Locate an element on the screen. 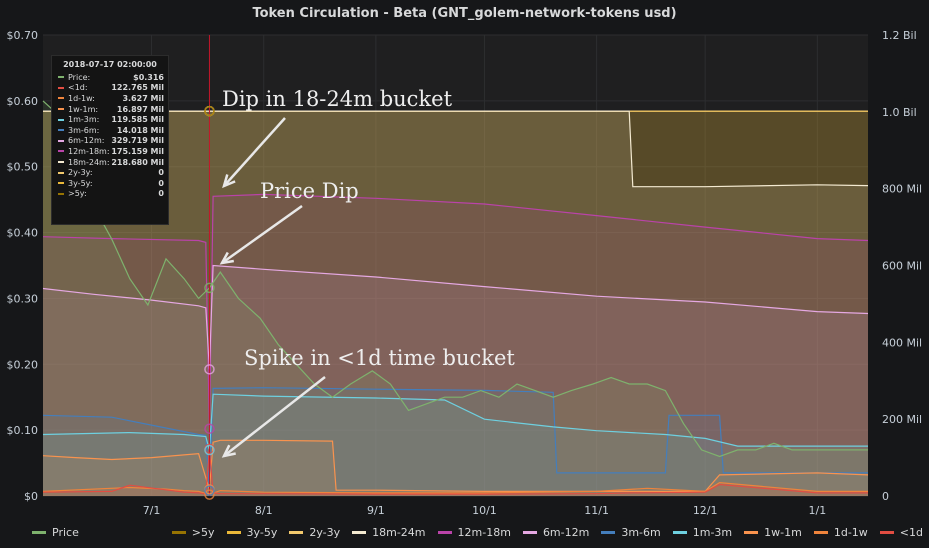 This screenshot has width=929, height=548. legend-item: 3m-6m is located at coordinates (631, 532).